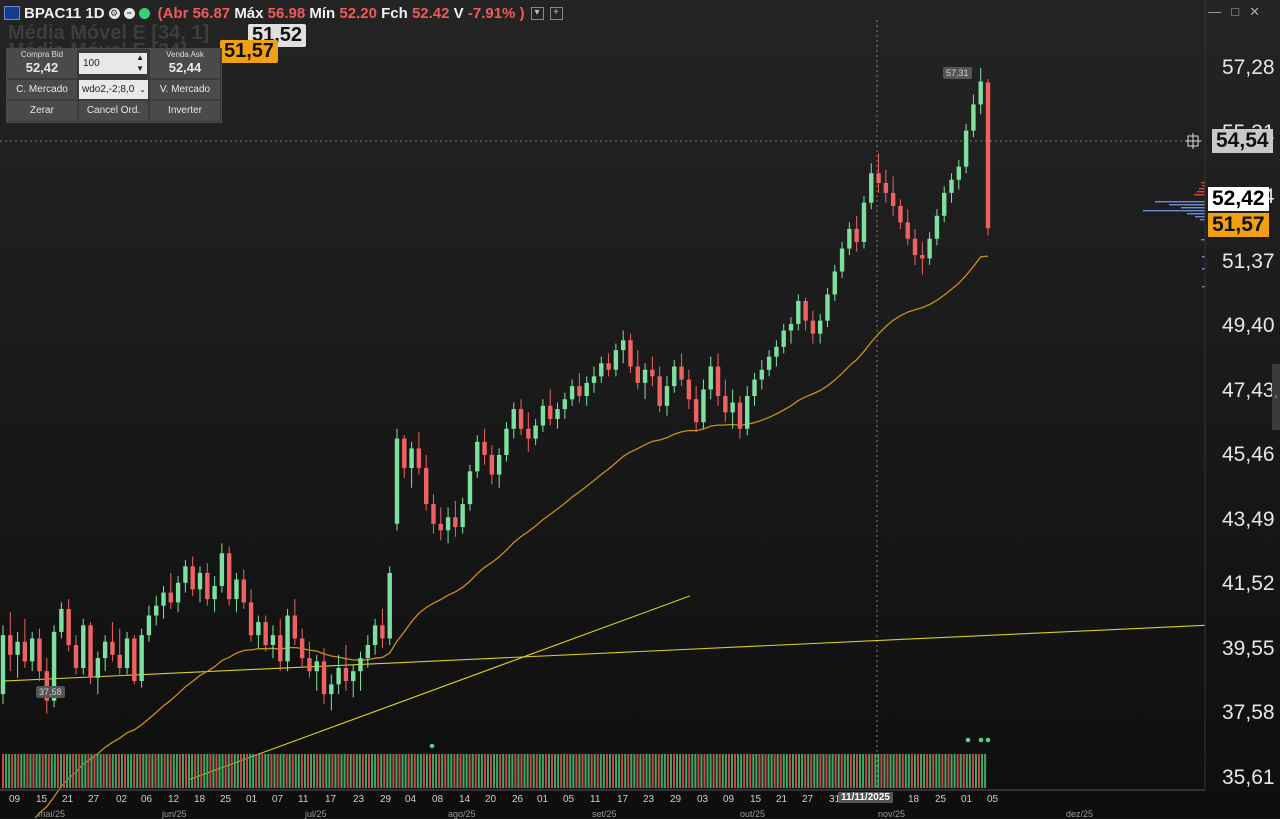 This screenshot has height=819, width=1280. I want to click on indicator-legend-1: Média Móvel E [34, 1], so click(109, 33).